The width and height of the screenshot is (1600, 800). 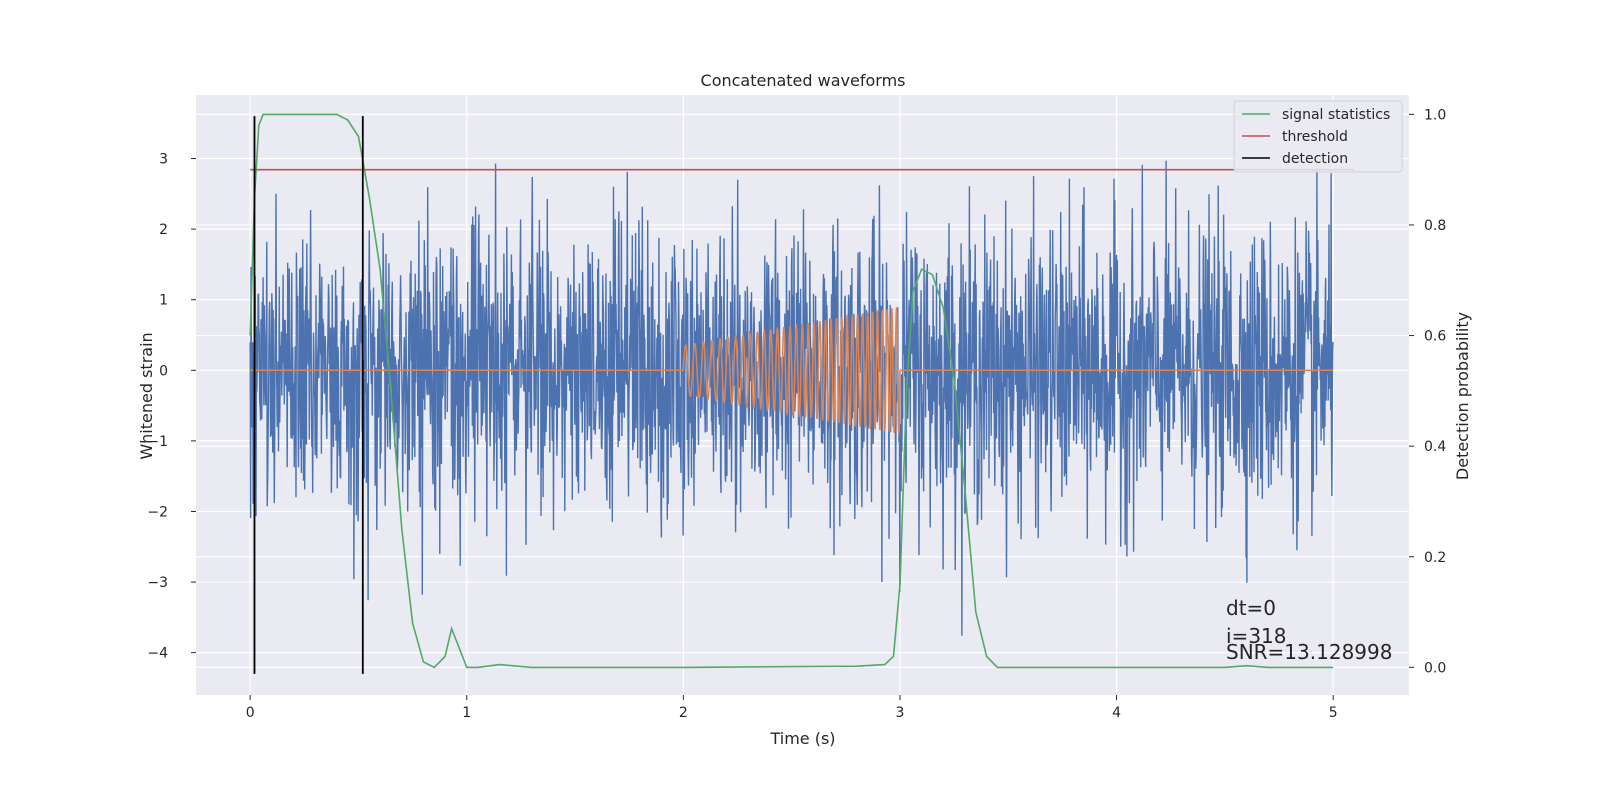 I want to click on chart-title: Concatenated waveforms, so click(x=803, y=80).